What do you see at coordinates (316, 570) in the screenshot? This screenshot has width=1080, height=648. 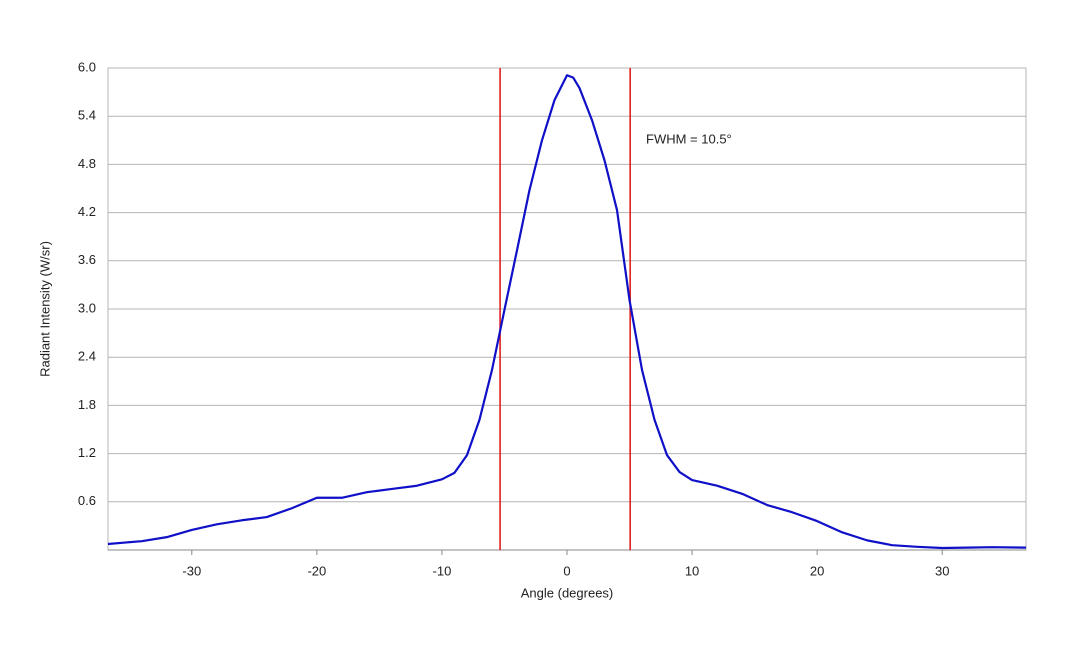 I see `x-tick-label: -20` at bounding box center [316, 570].